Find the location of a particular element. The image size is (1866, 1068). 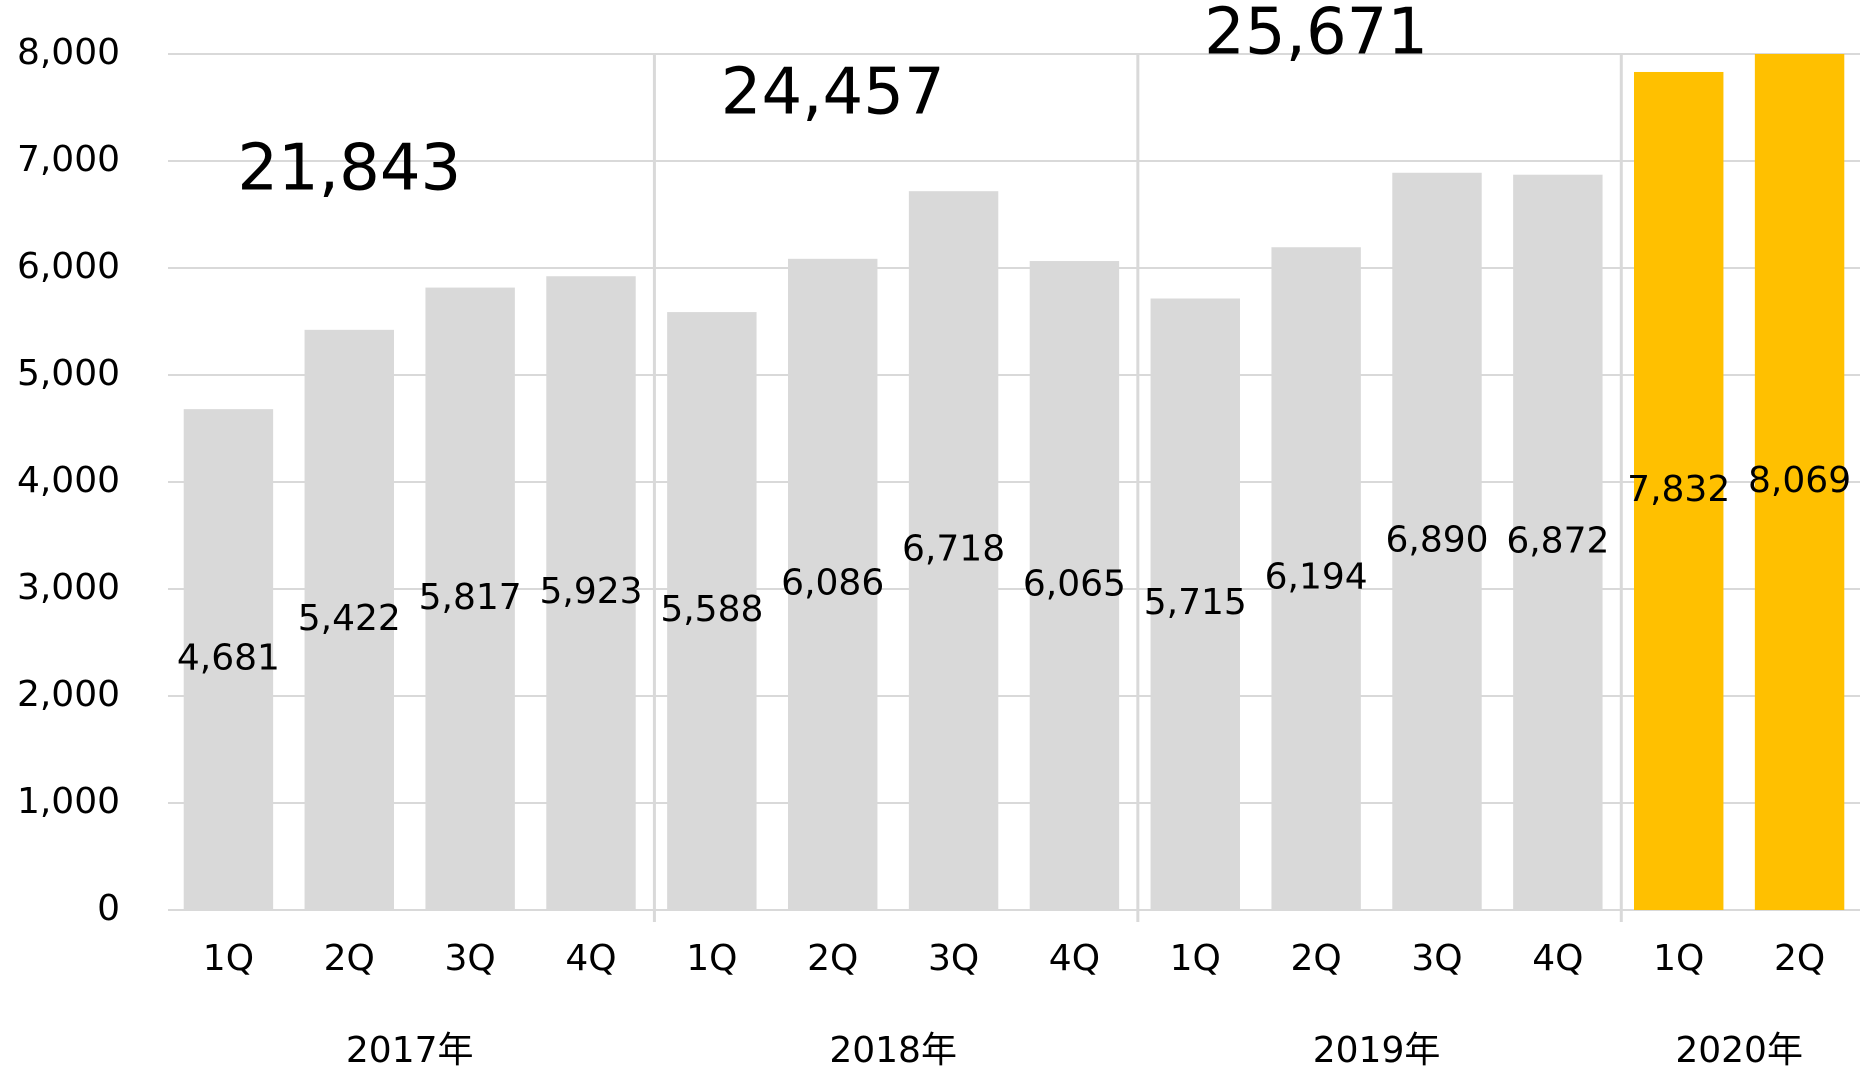

data-label: 6,890 is located at coordinates (1436, 539).